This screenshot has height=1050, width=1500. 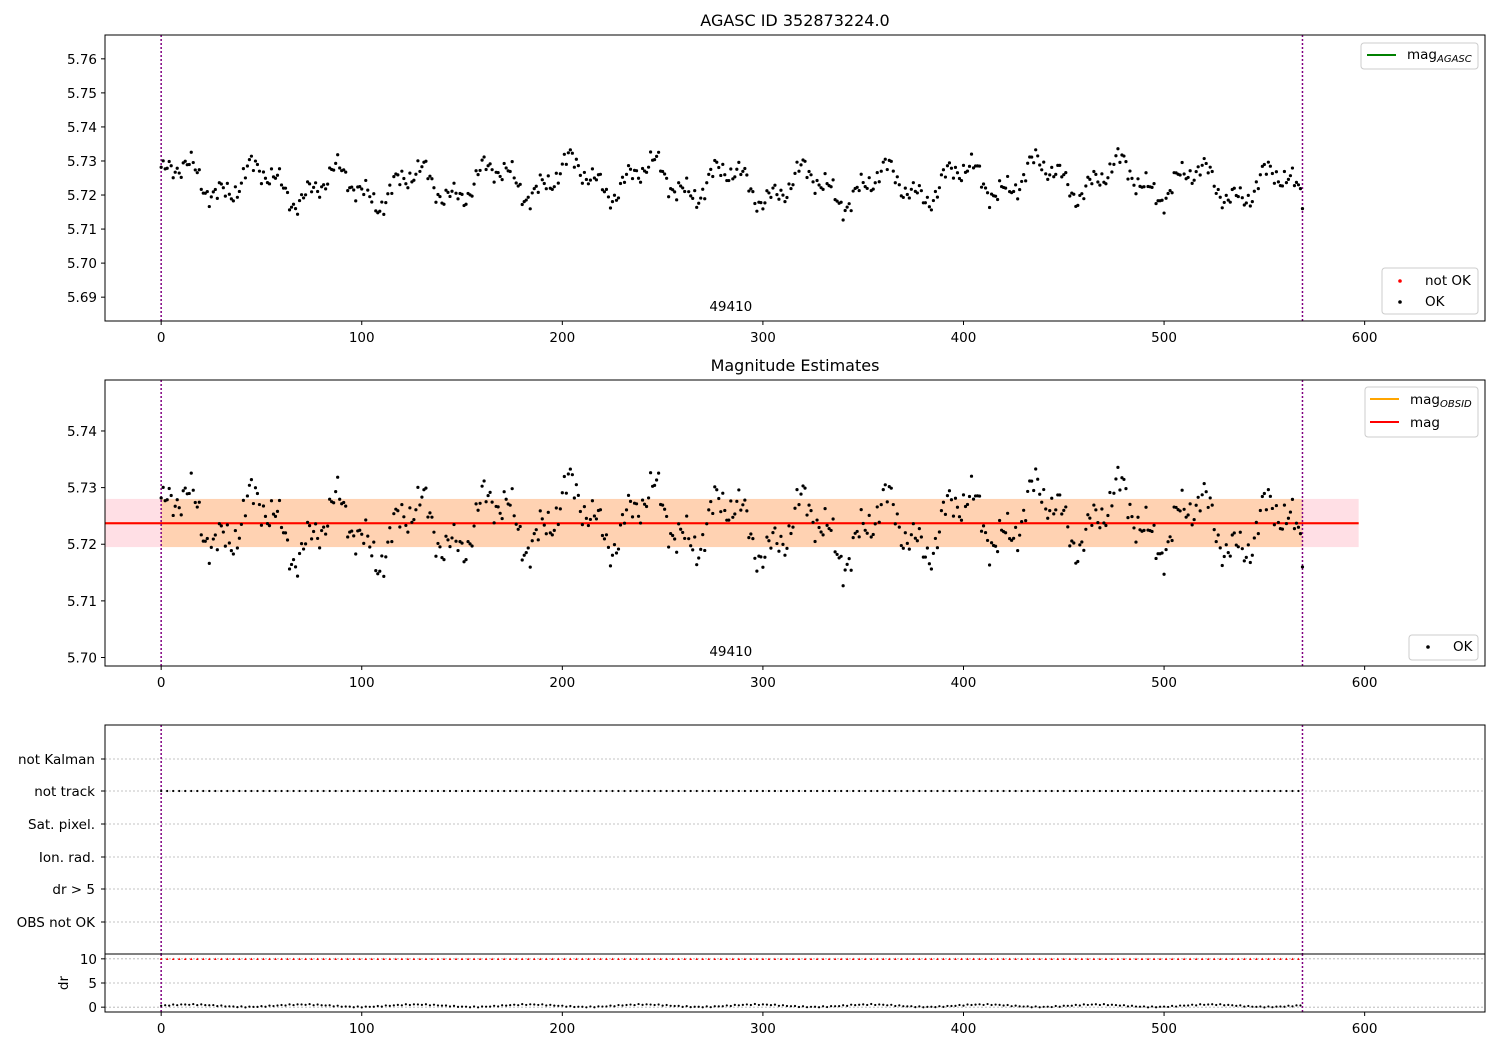 I want to click on flag-label: not Kalman, so click(x=56, y=760).